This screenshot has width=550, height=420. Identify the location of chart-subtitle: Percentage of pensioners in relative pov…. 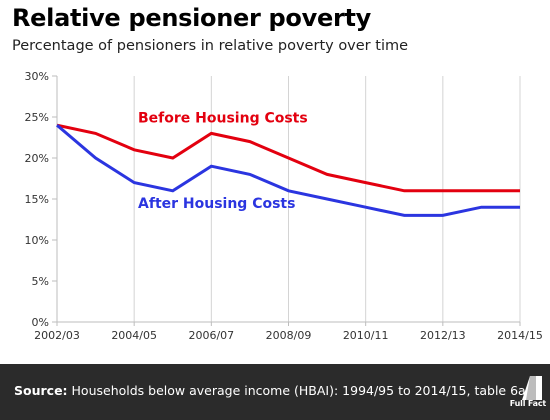
(210, 46).